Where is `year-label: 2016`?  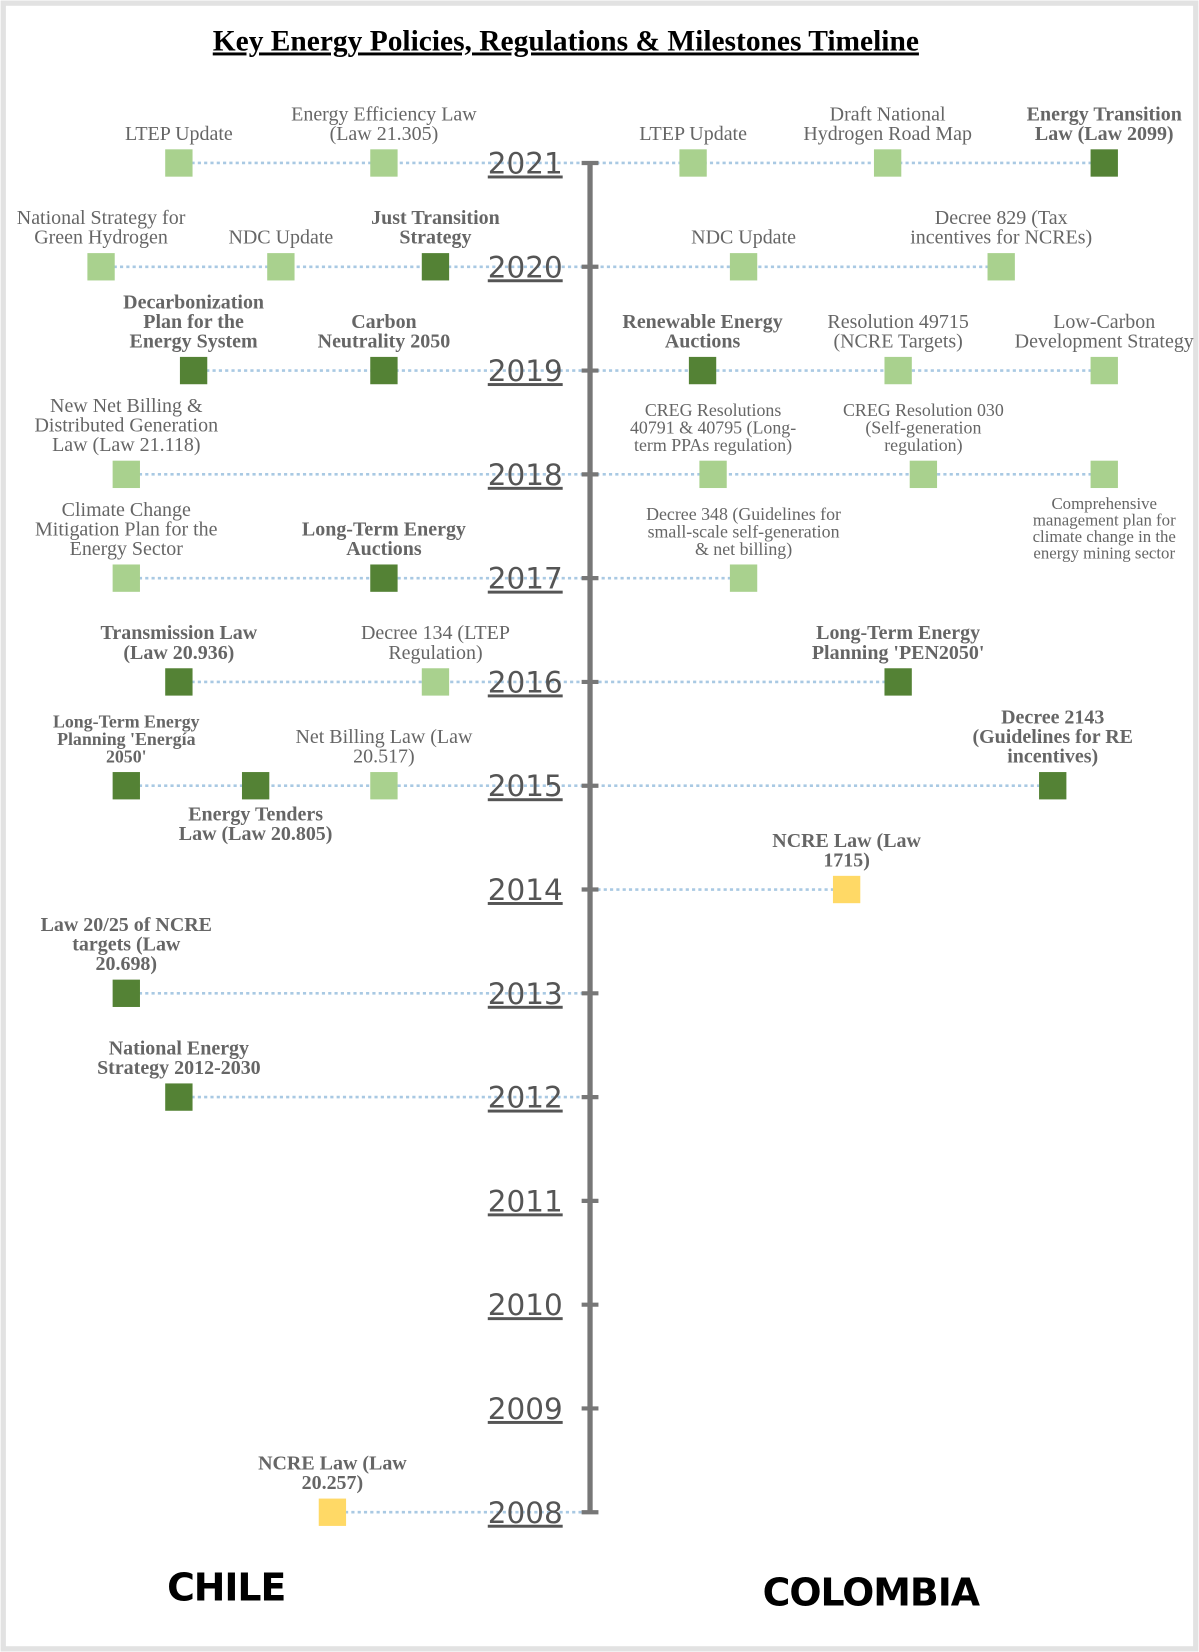 year-label: 2016 is located at coordinates (525, 682).